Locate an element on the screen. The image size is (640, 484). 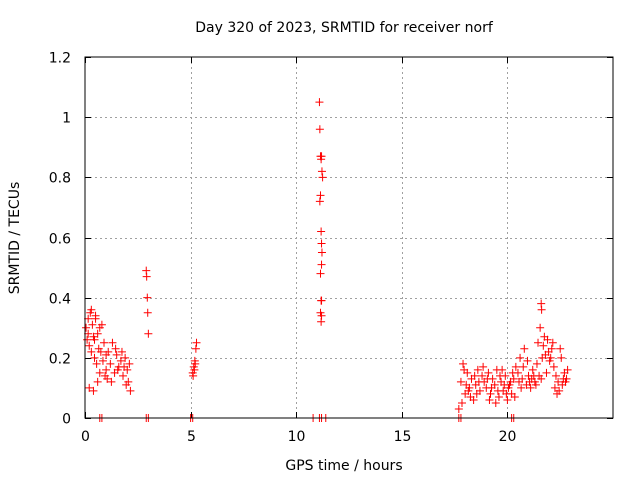
y-tick-label: 0.2 is located at coordinates (60, 360).